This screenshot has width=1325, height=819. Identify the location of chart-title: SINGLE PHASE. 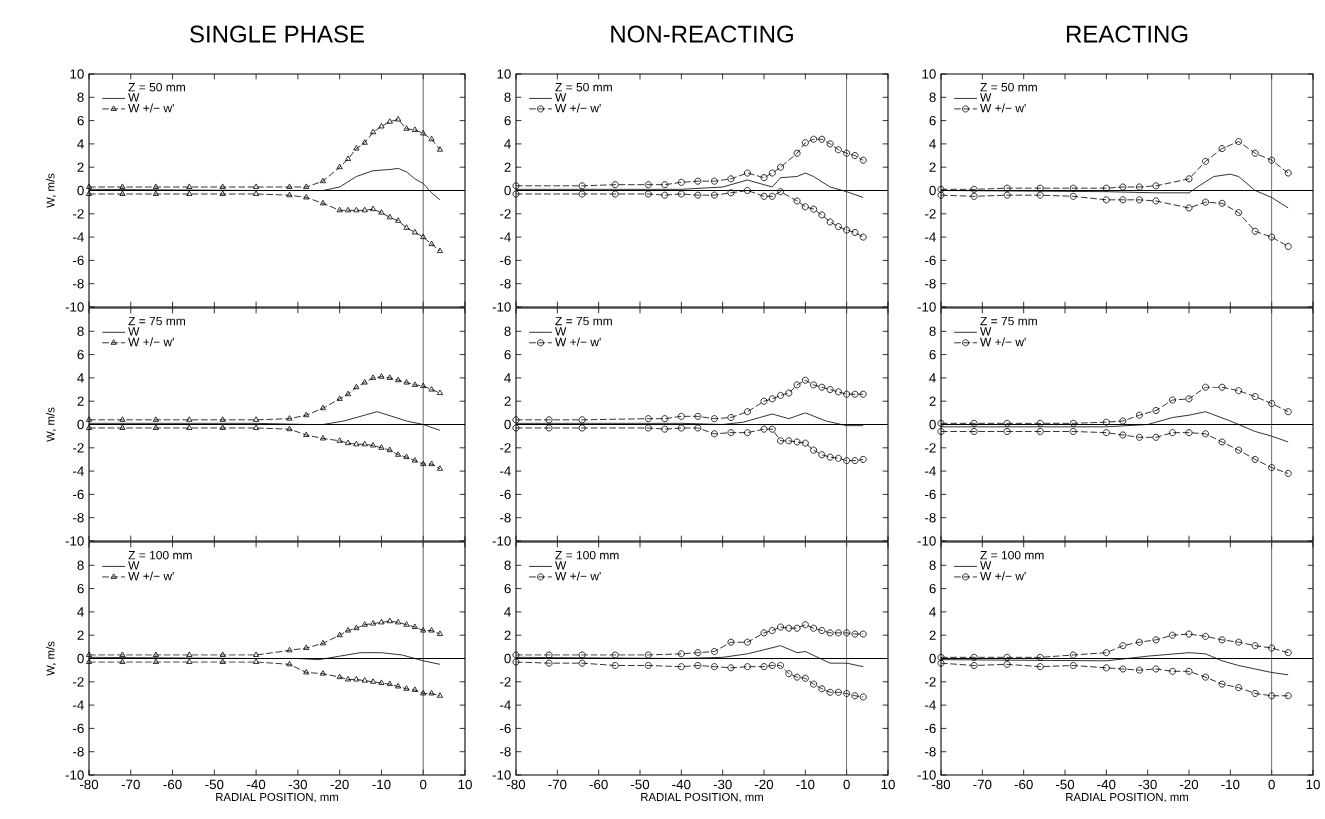
(277, 34).